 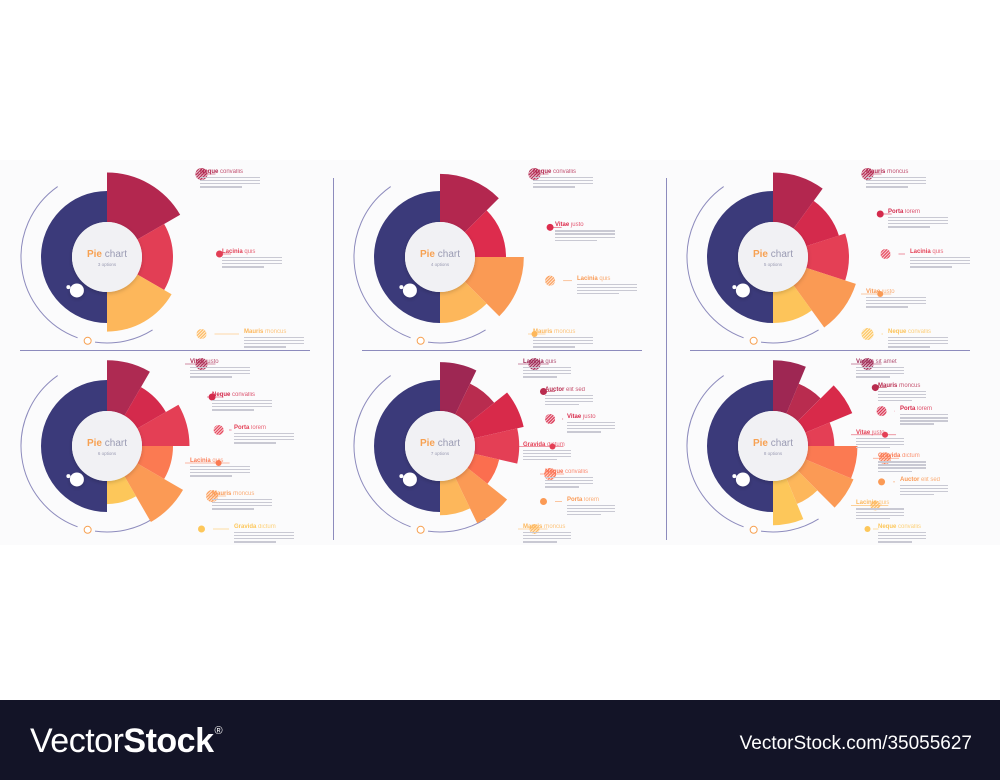 I want to click on callout-label: Varius sit amet, so click(x=880, y=369).